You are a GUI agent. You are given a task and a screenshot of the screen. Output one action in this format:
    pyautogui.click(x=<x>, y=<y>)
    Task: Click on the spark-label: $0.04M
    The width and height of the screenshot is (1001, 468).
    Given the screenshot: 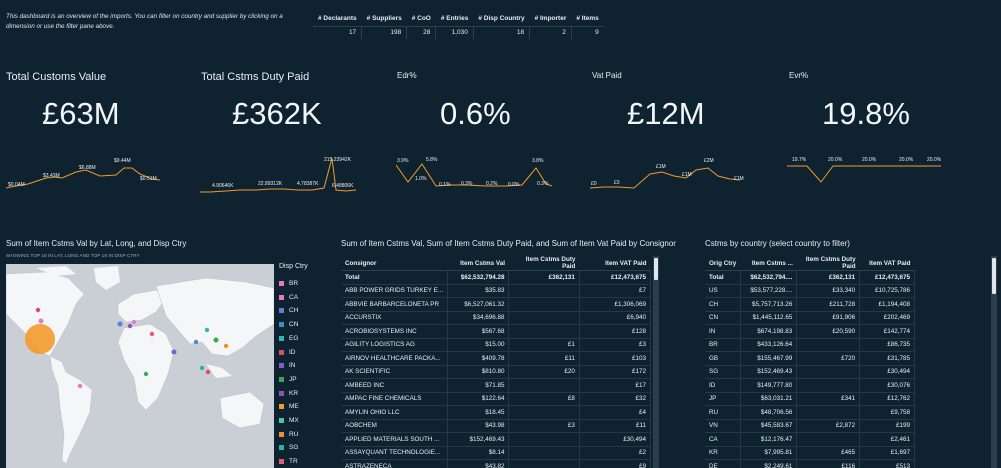 What is the action you would take?
    pyautogui.click(x=16, y=185)
    